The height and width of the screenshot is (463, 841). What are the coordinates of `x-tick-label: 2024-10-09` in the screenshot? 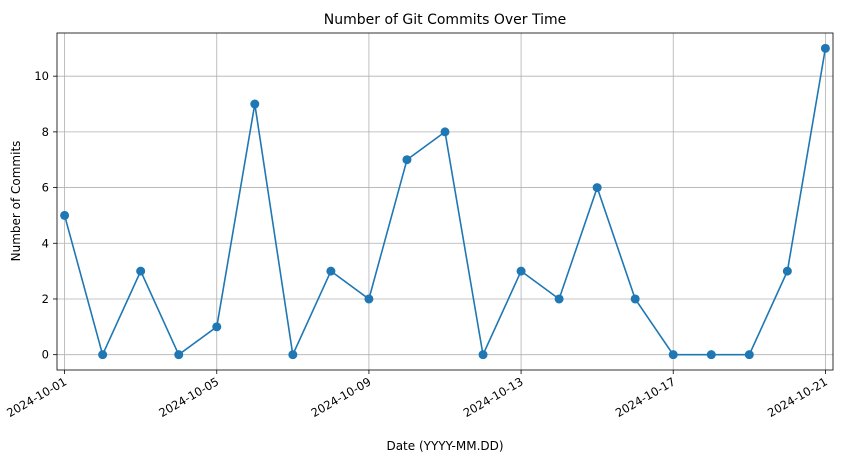 It's located at (341, 397).